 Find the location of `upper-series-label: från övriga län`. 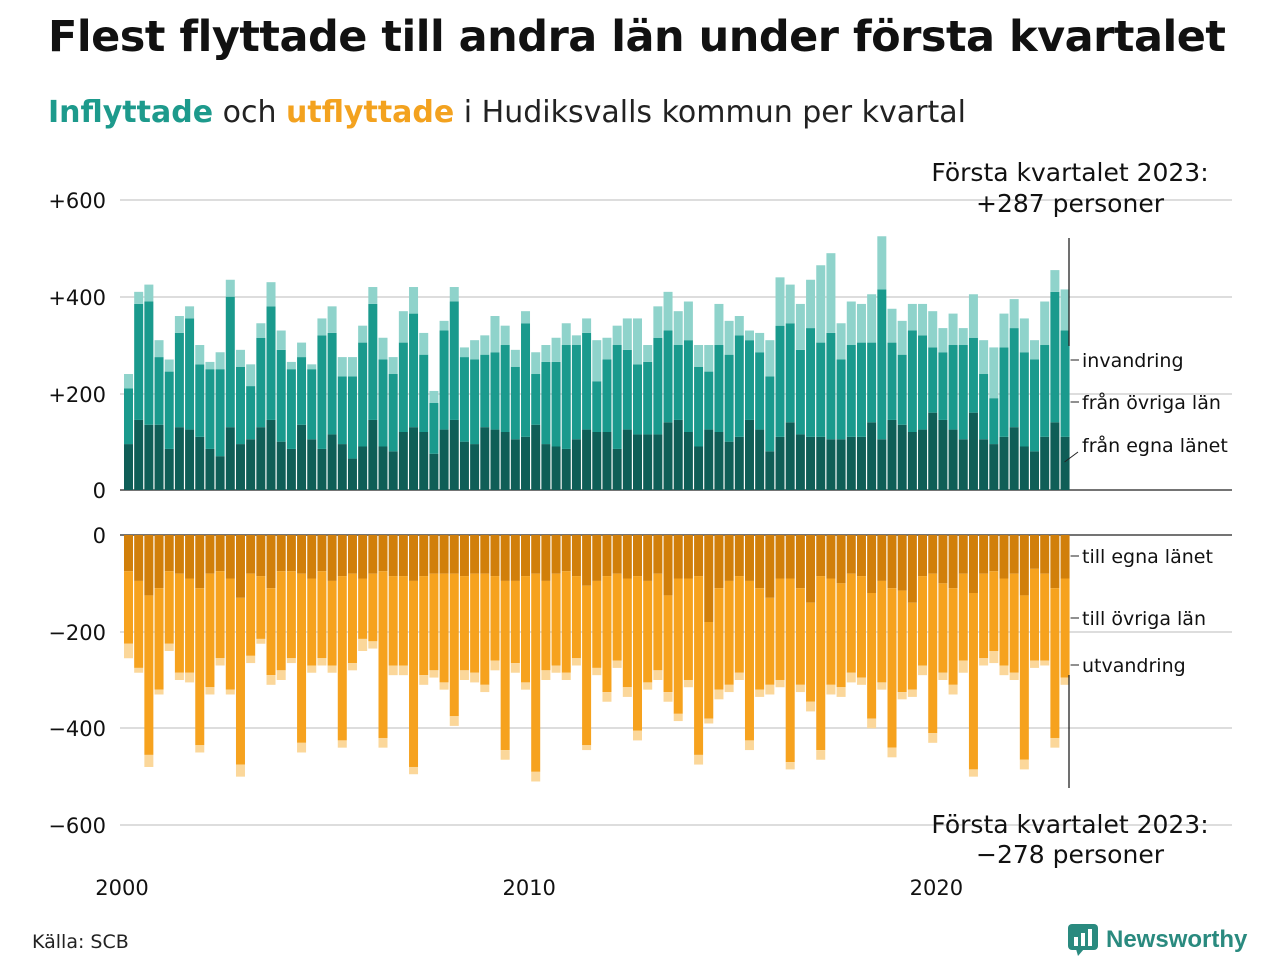

upper-series-label: från övriga län is located at coordinates (1151, 402).